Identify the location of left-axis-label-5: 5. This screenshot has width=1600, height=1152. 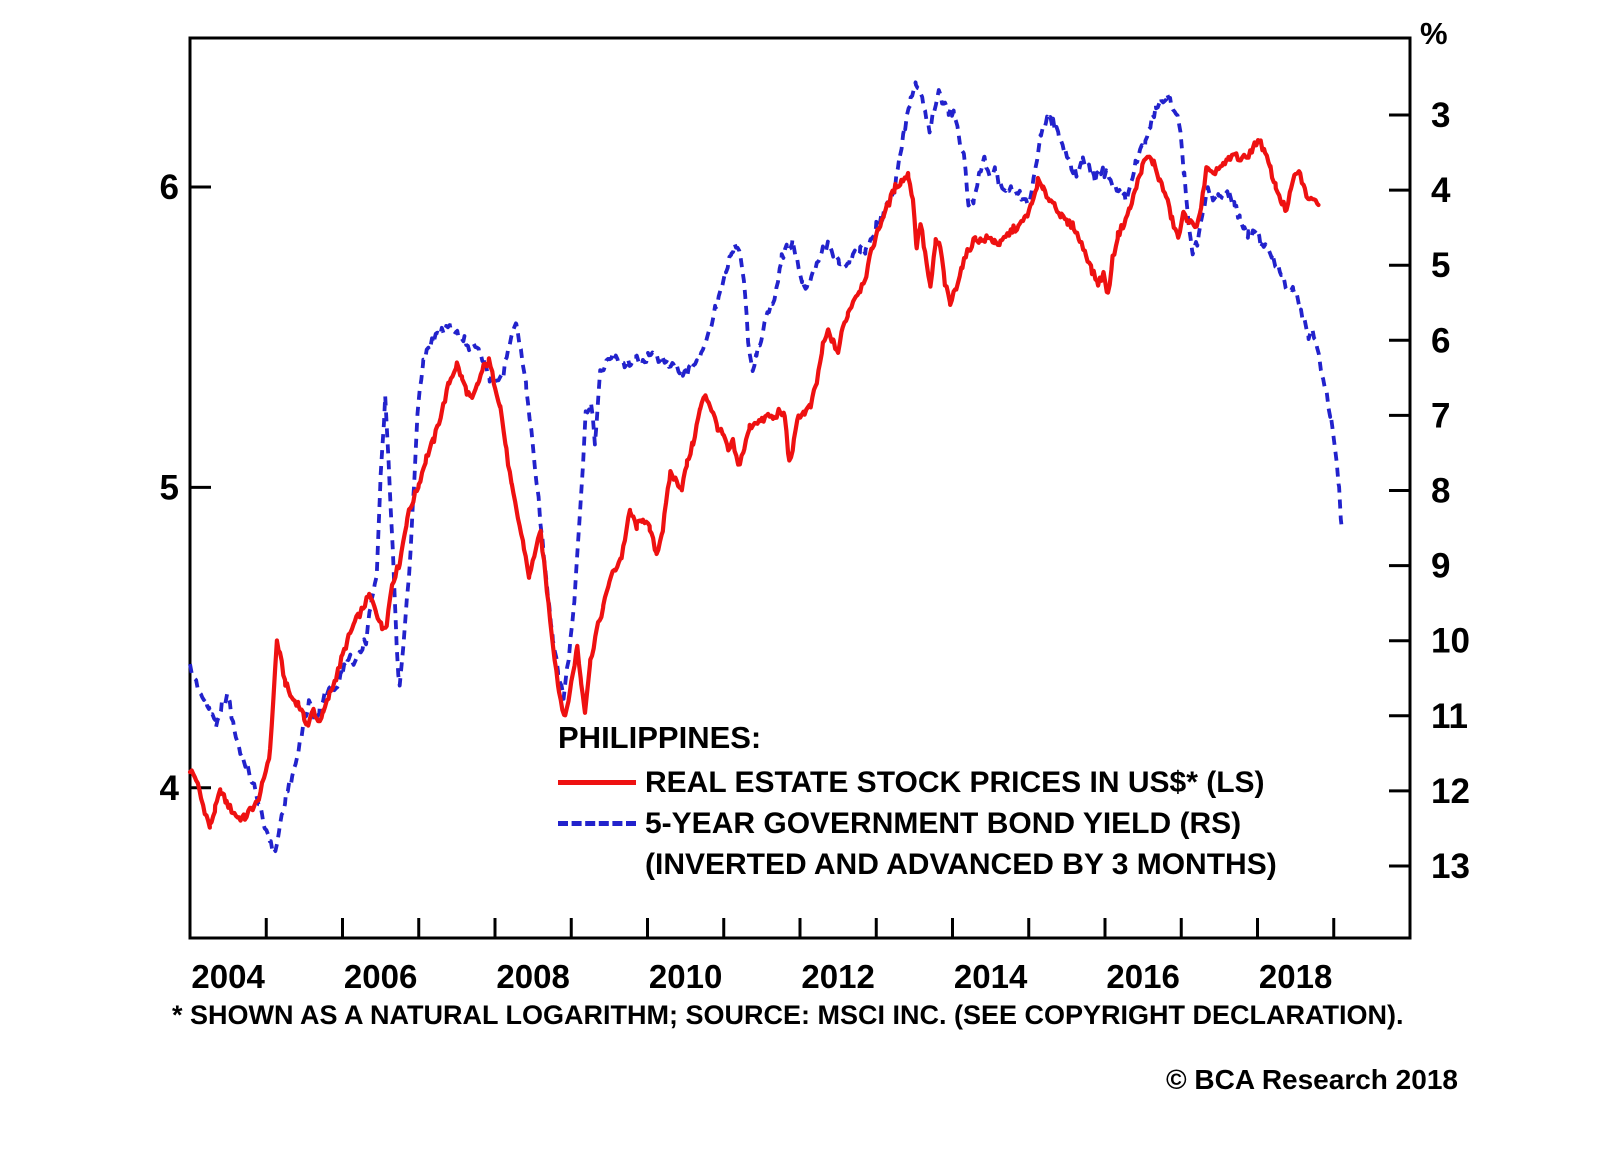
(169, 487).